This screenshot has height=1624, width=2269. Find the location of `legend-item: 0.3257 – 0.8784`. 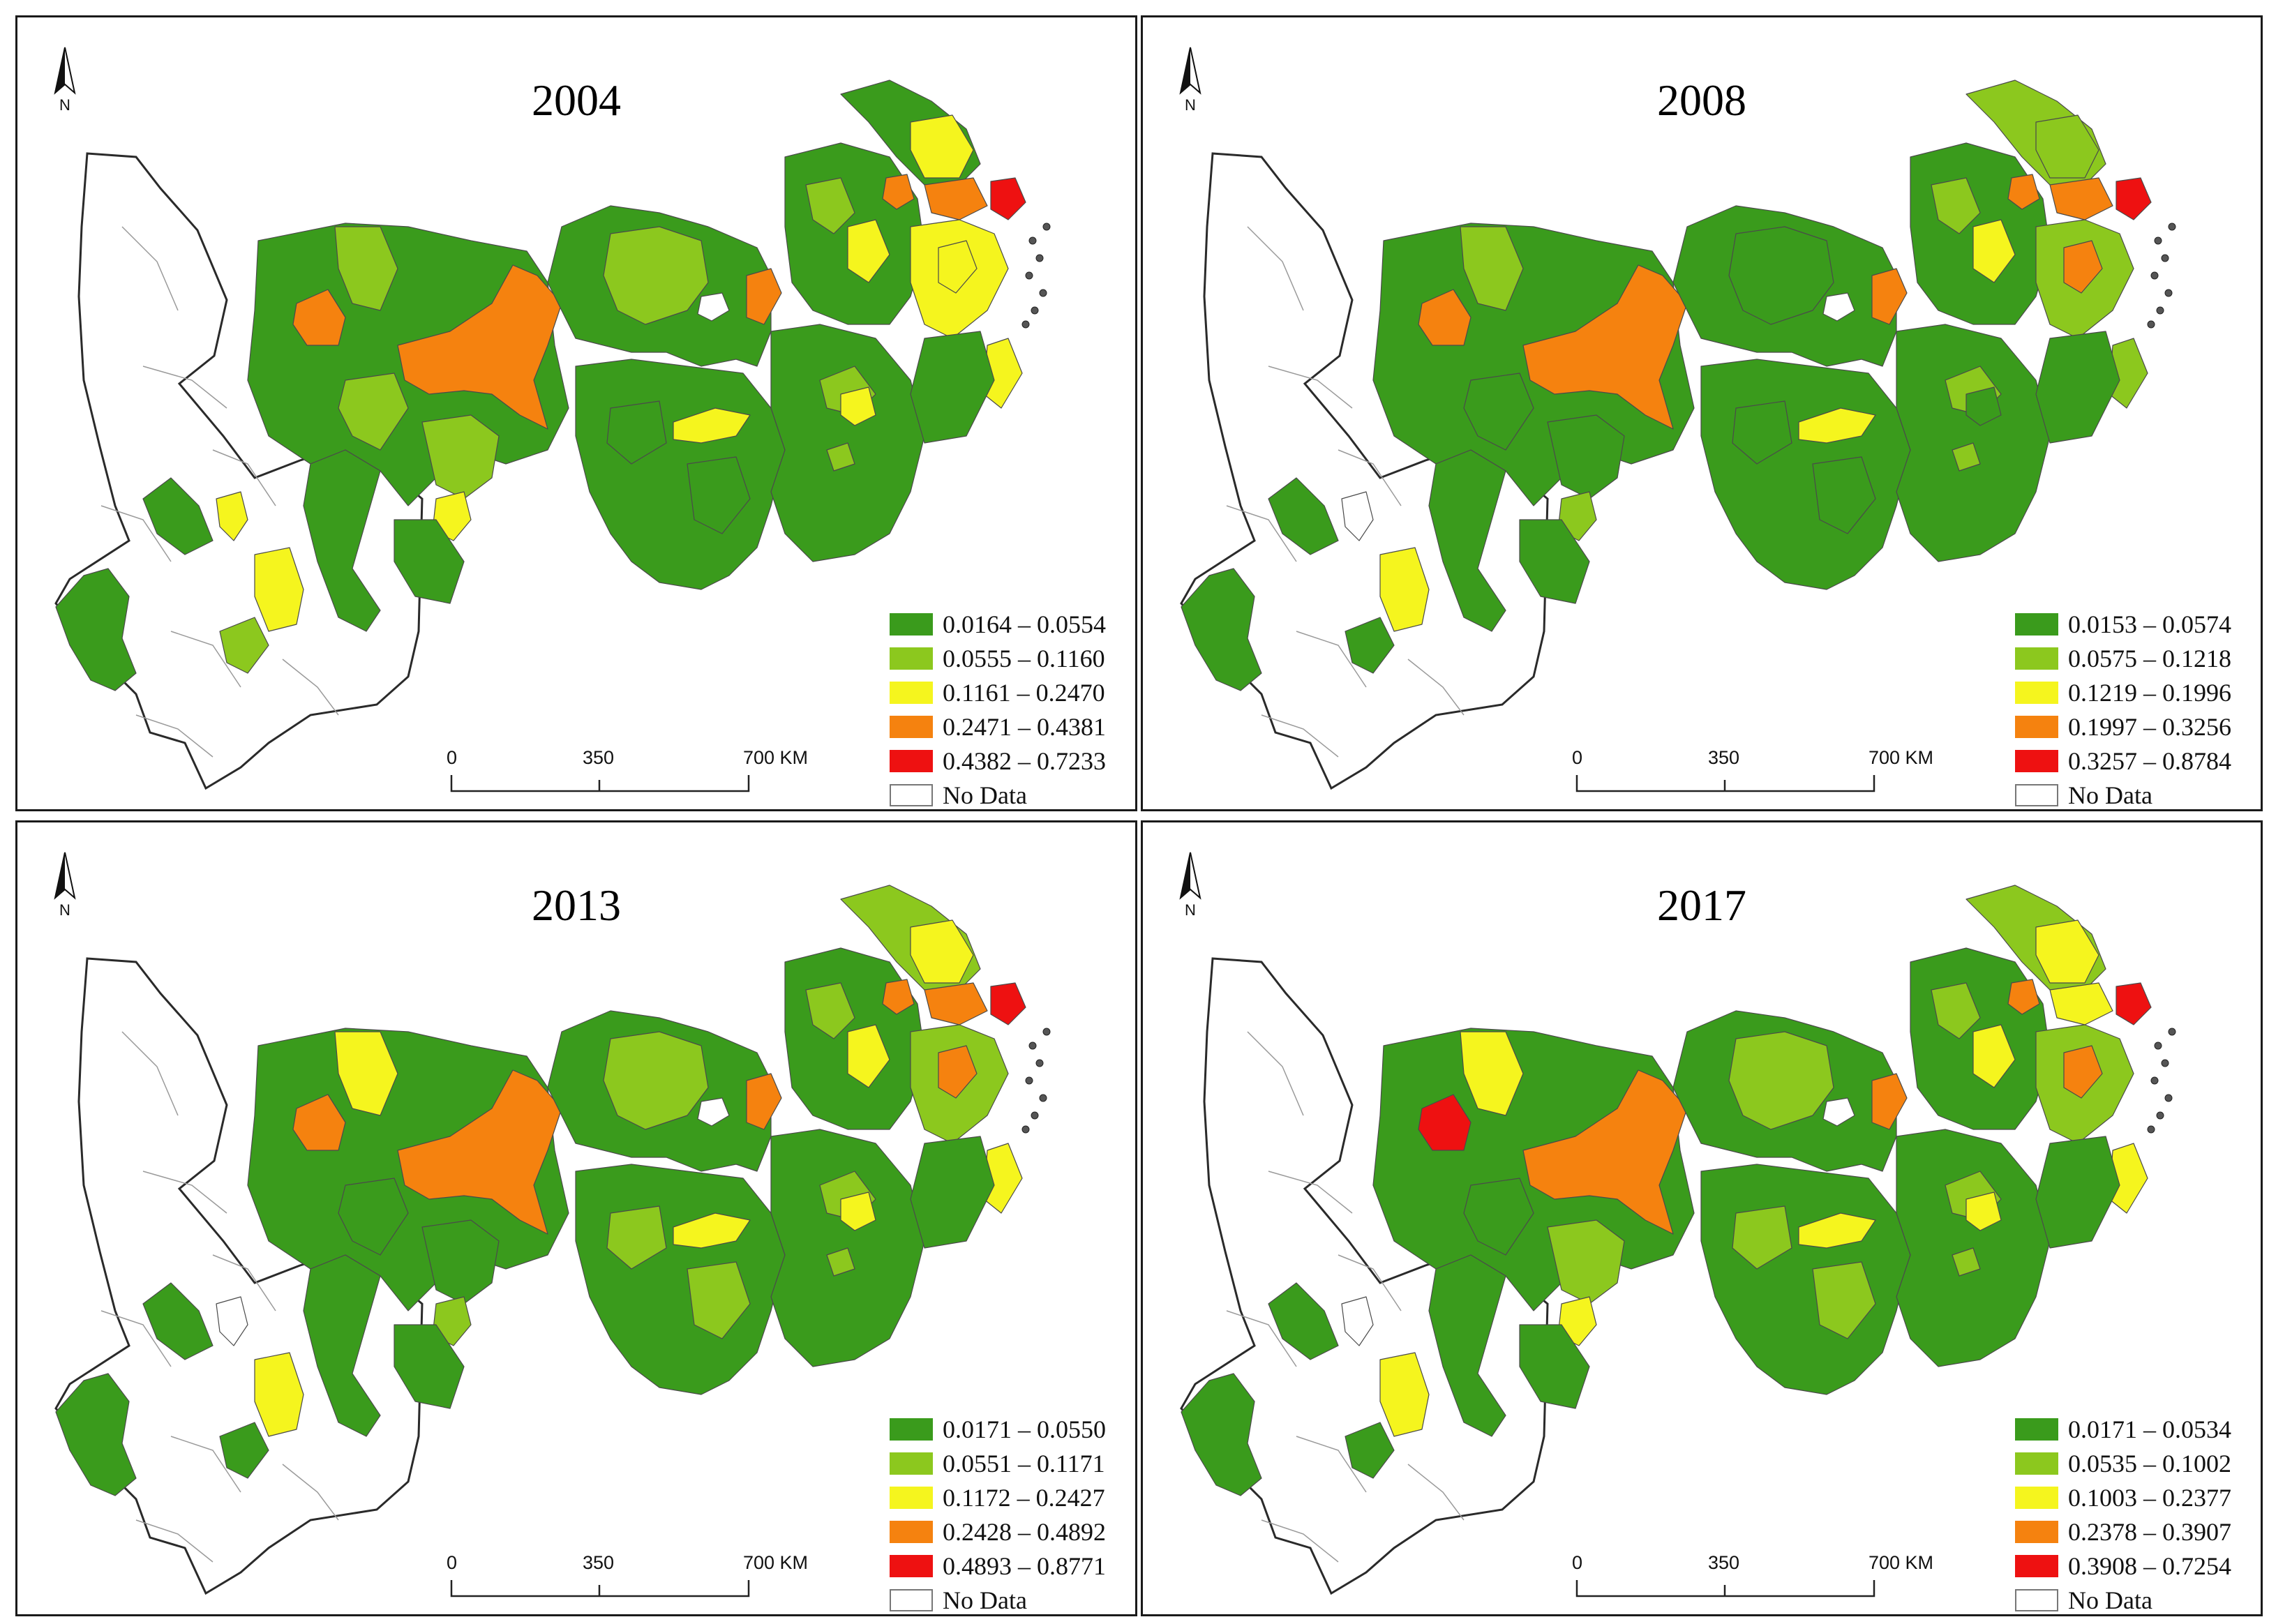

legend-item: 0.3257 – 0.8784 is located at coordinates (2123, 761).